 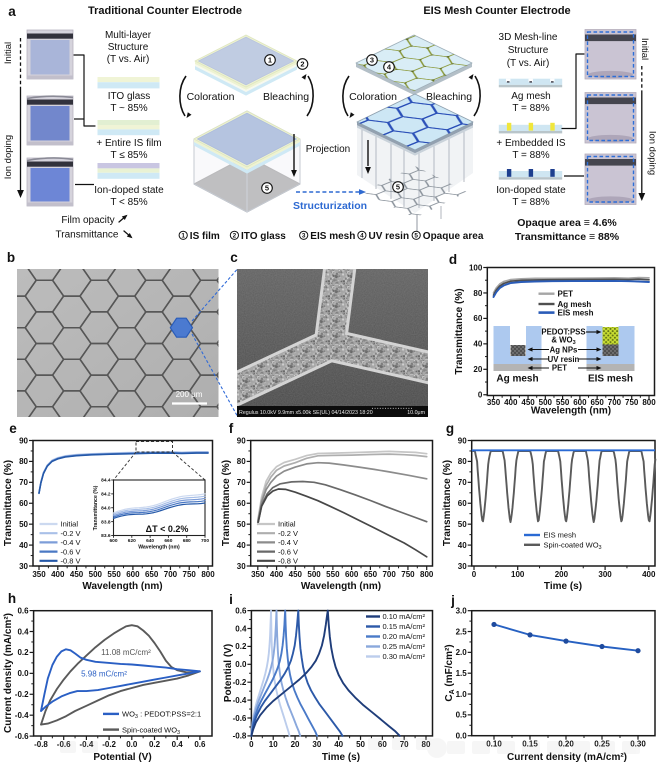 I want to click on svg-text: 4, so click(x=389, y=67).